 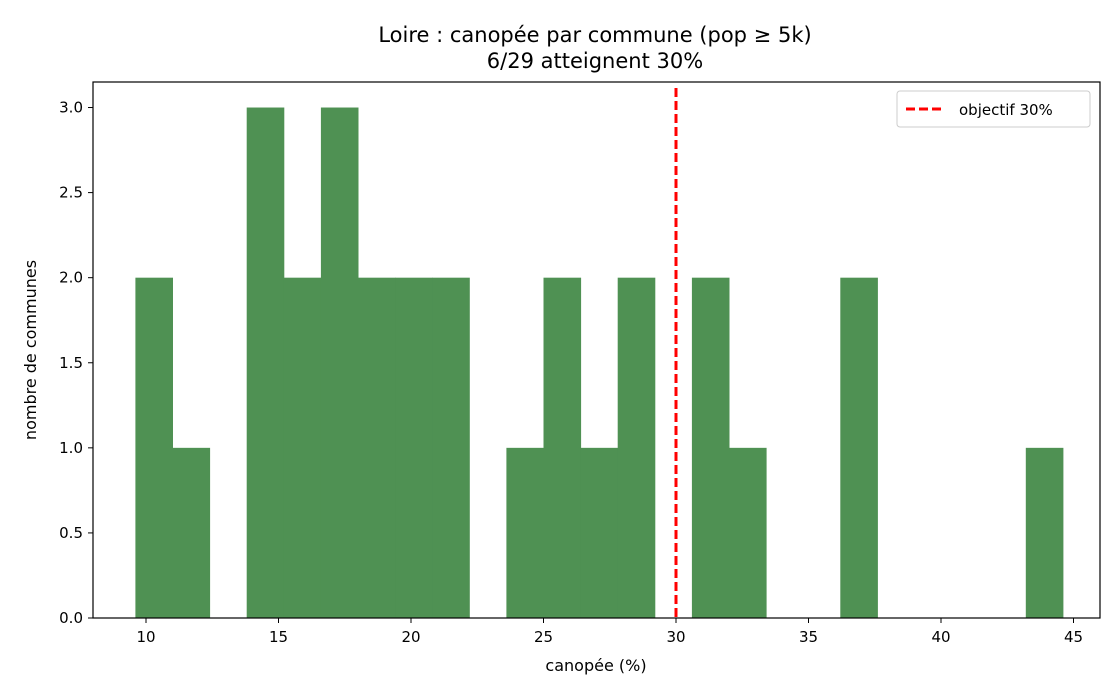 I want to click on x-tick-label: 25, so click(x=543, y=637).